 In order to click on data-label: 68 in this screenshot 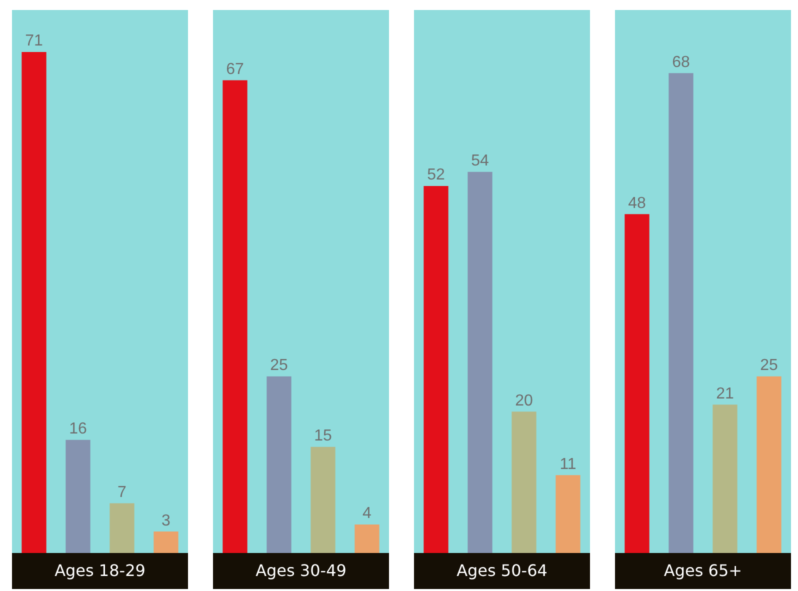, I will do `click(681, 62)`.